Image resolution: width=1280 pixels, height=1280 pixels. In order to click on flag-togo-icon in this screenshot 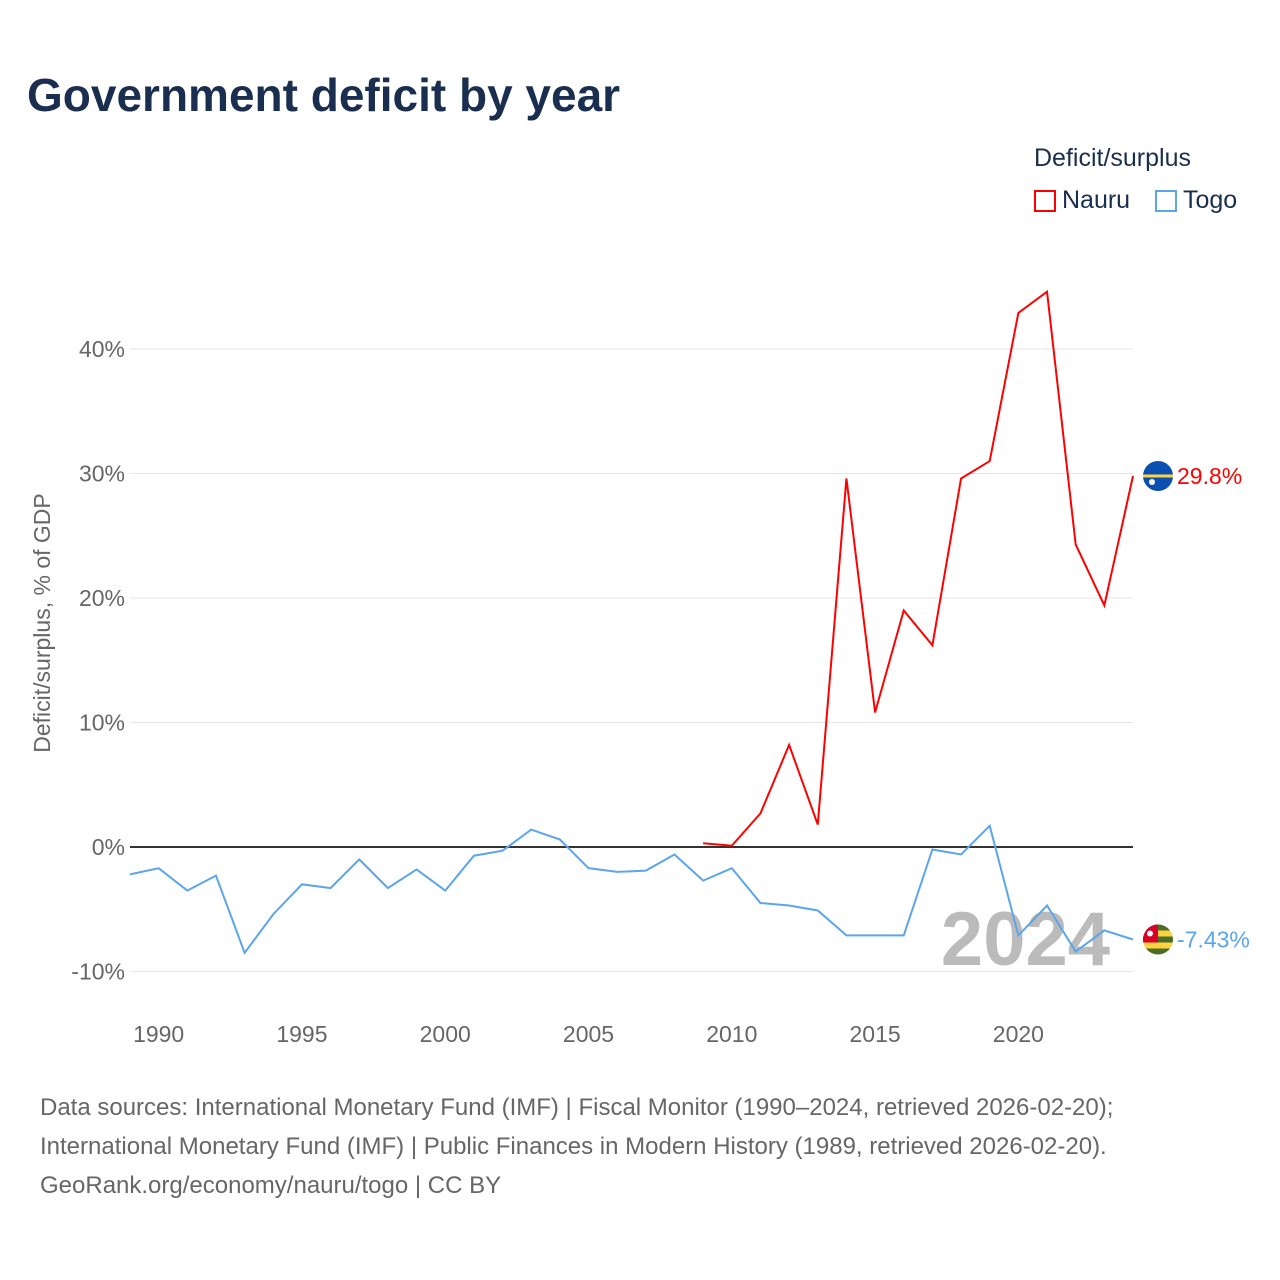, I will do `click(1158, 939)`.